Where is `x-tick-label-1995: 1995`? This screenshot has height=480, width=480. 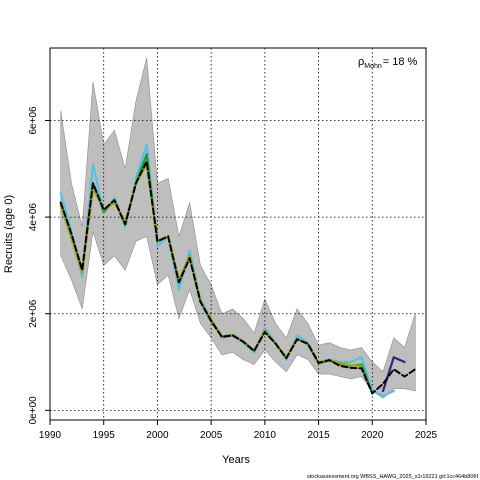 x-tick-label-1995: 1995 is located at coordinates (104, 435).